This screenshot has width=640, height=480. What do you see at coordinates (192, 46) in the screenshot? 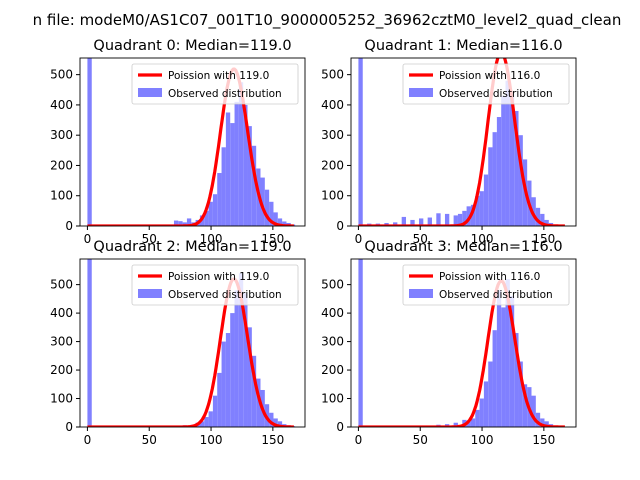
I see `subplot-title: Quadrant 0: Median=119.0` at bounding box center [192, 46].